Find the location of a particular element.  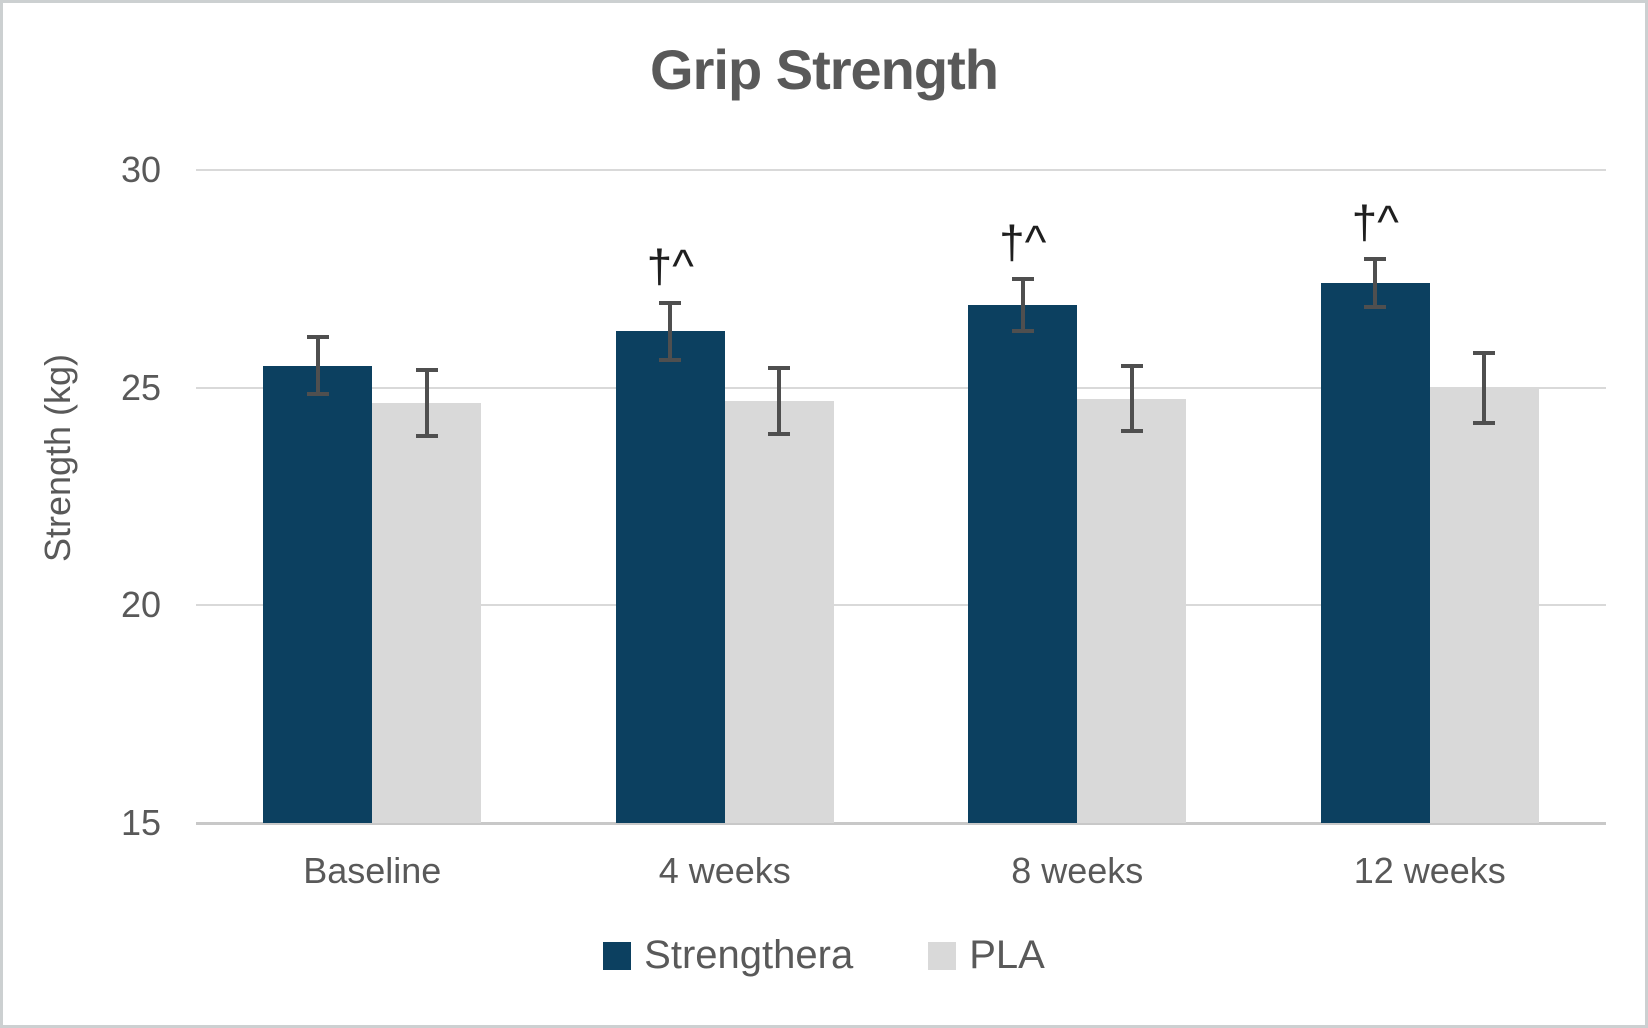

error-bar-cap-top-strengthera-12-weeks is located at coordinates (1375, 259).